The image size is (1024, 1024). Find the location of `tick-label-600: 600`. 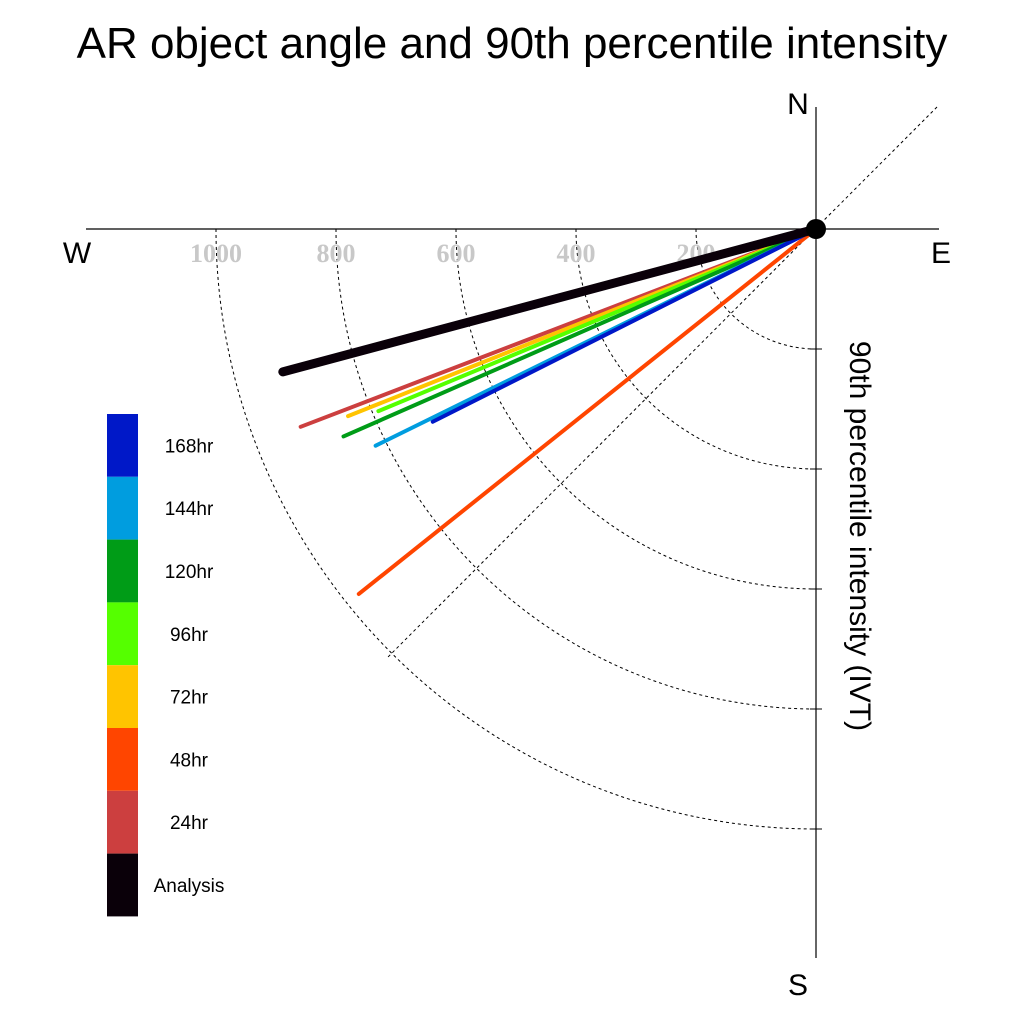

tick-label-600: 600 is located at coordinates (456, 253).